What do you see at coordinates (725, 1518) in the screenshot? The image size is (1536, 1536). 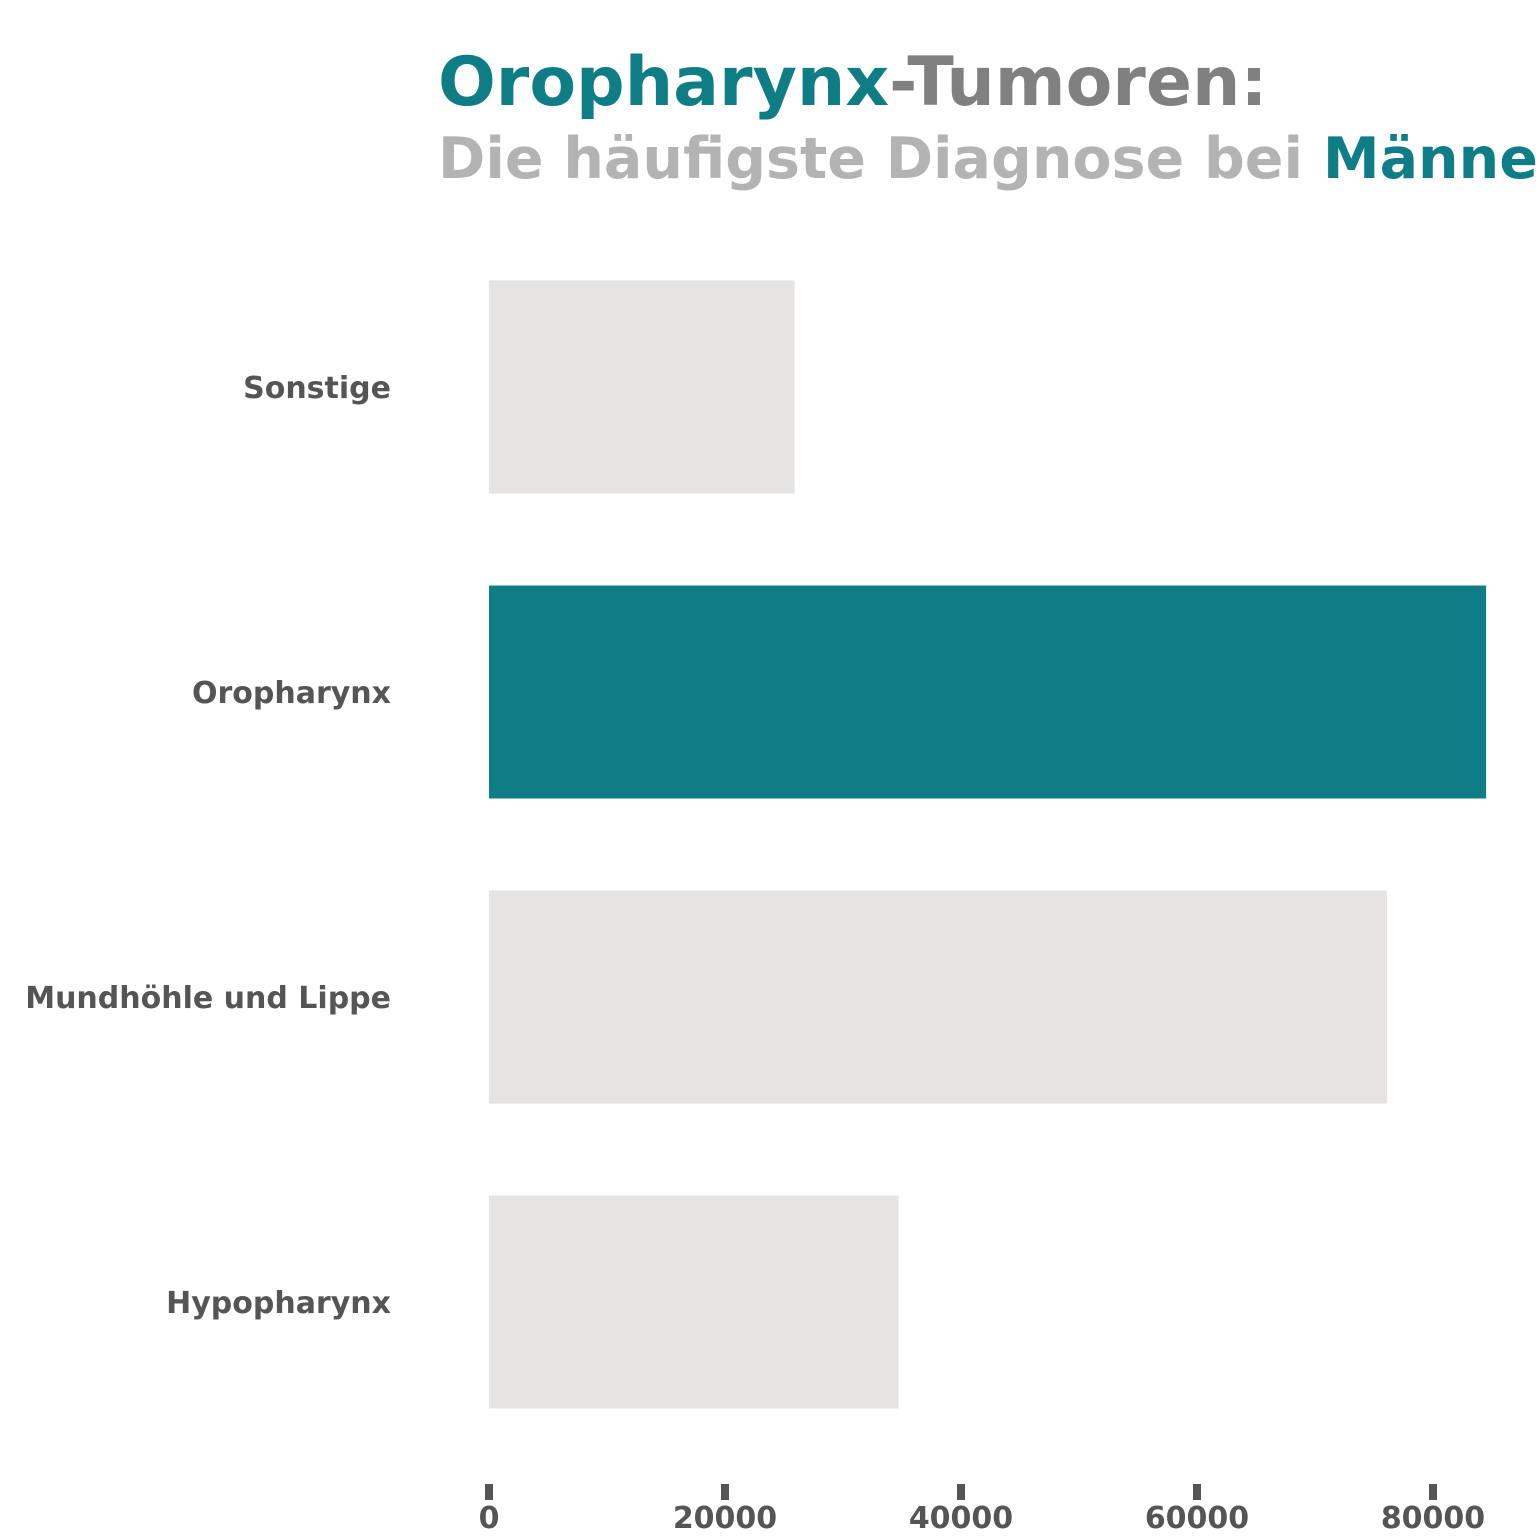 I see `x-tick-label: 20000` at bounding box center [725, 1518].